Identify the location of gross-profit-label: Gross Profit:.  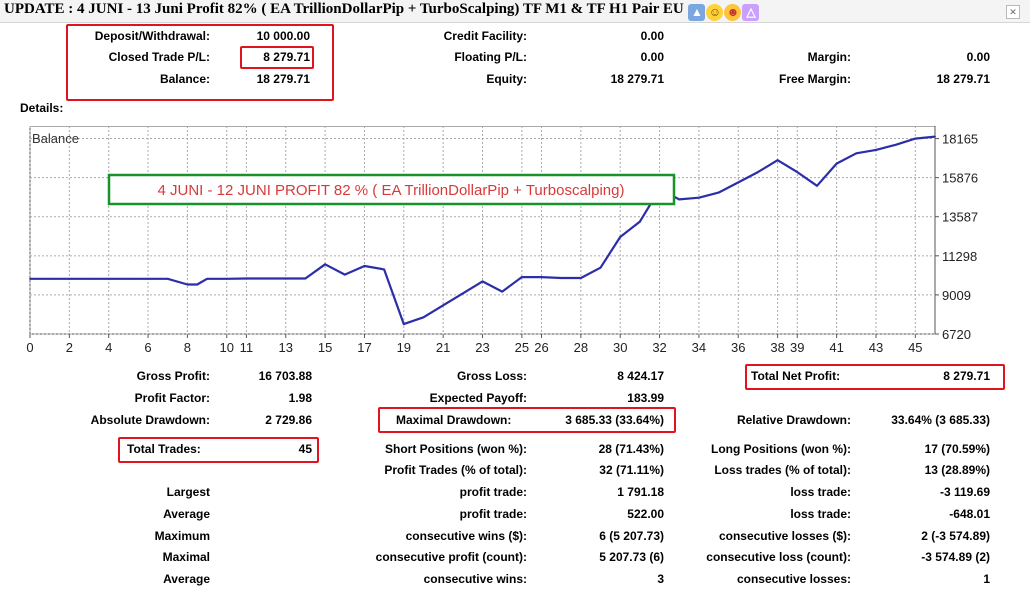
(173, 376).